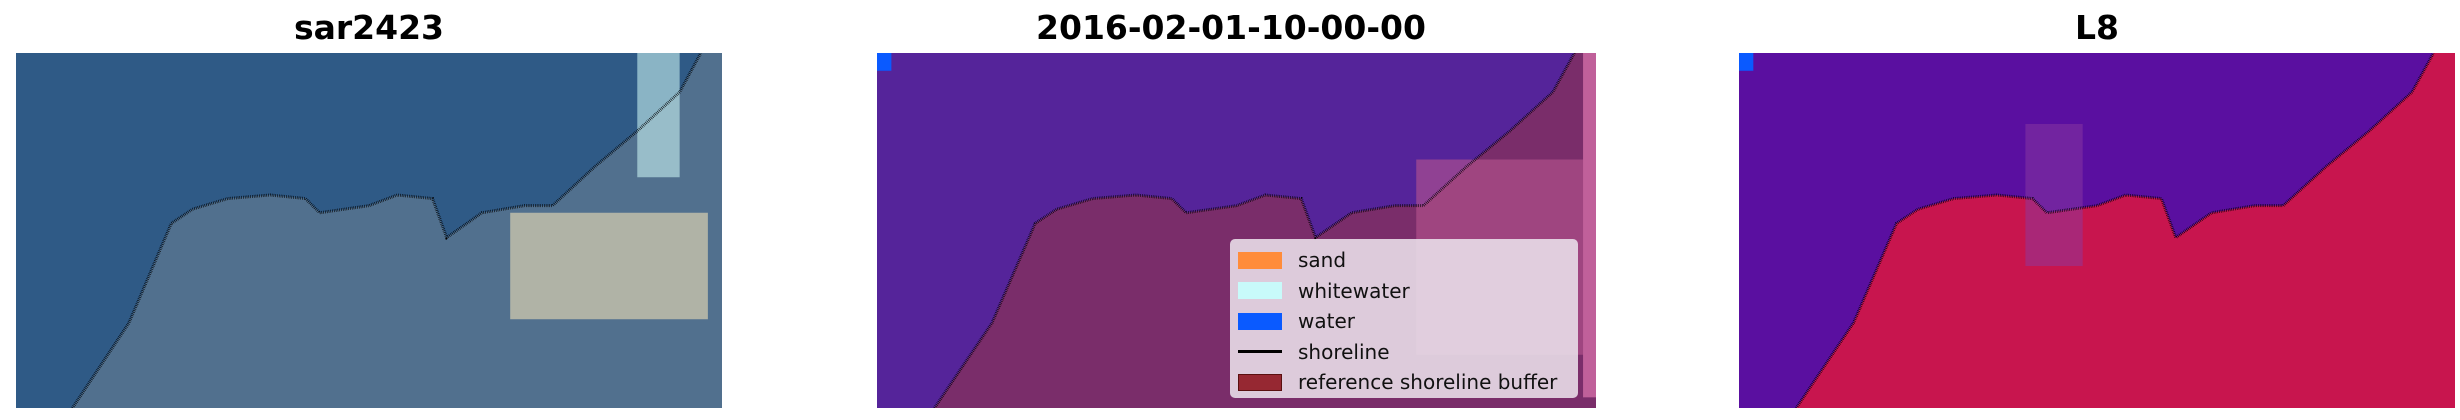 This screenshot has width=2460, height=420. Describe the element at coordinates (1428, 382) in the screenshot. I see `legend-label: reference shoreline buffer` at that location.